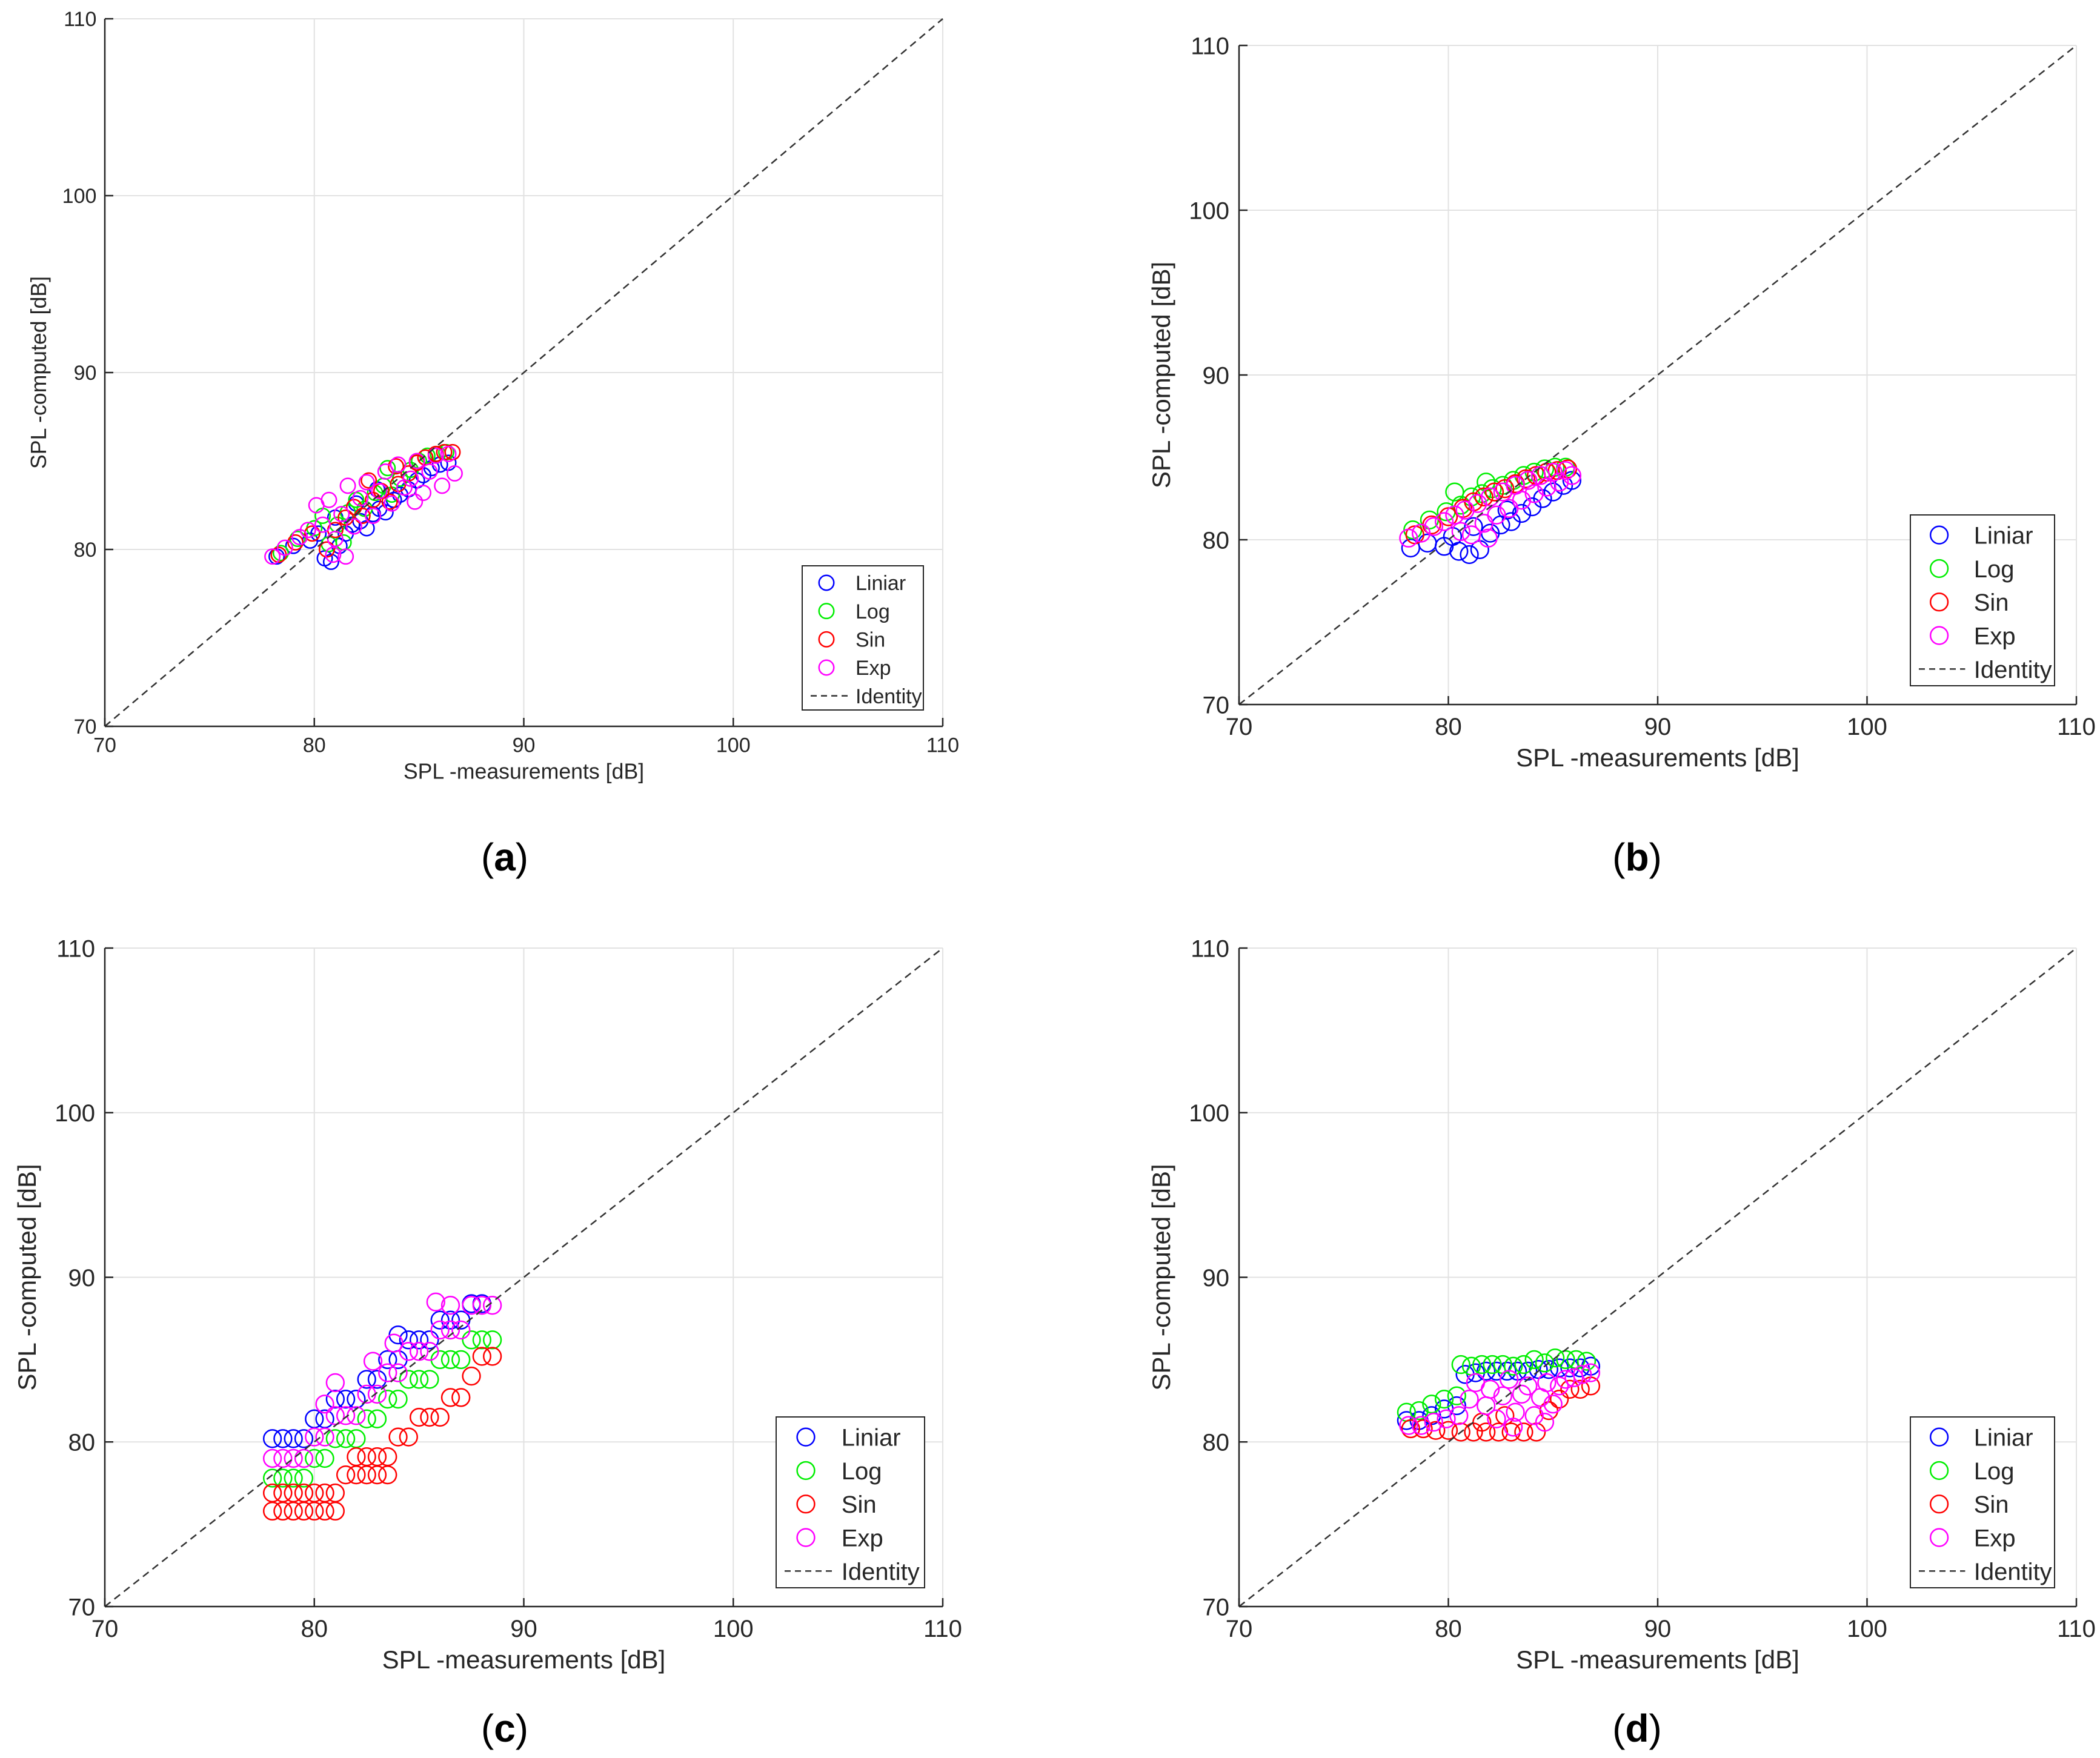 The height and width of the screenshot is (1758, 2100). Describe the element at coordinates (1939, 635) in the screenshot. I see `legend-marker-exp` at that location.